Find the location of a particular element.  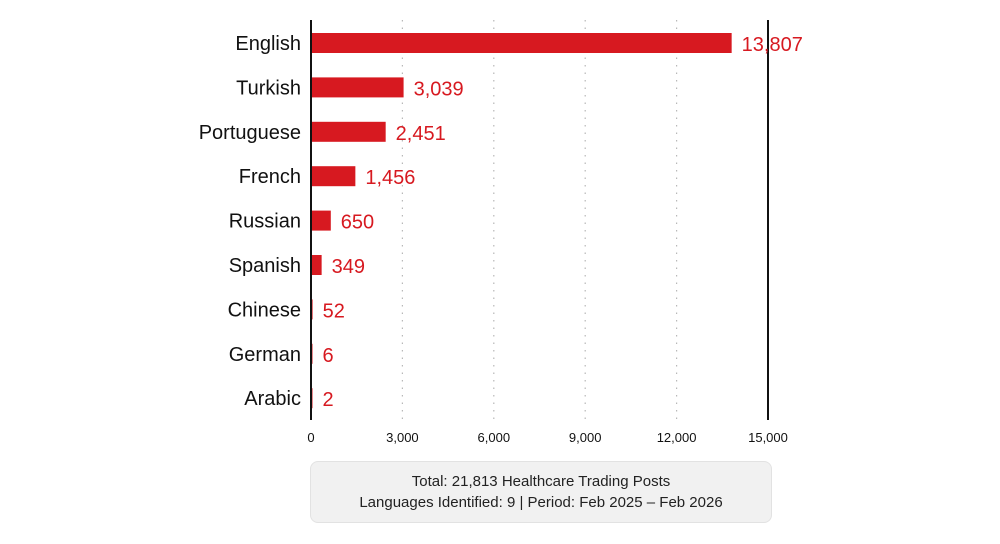

category-label: Turkish is located at coordinates (268, 88).